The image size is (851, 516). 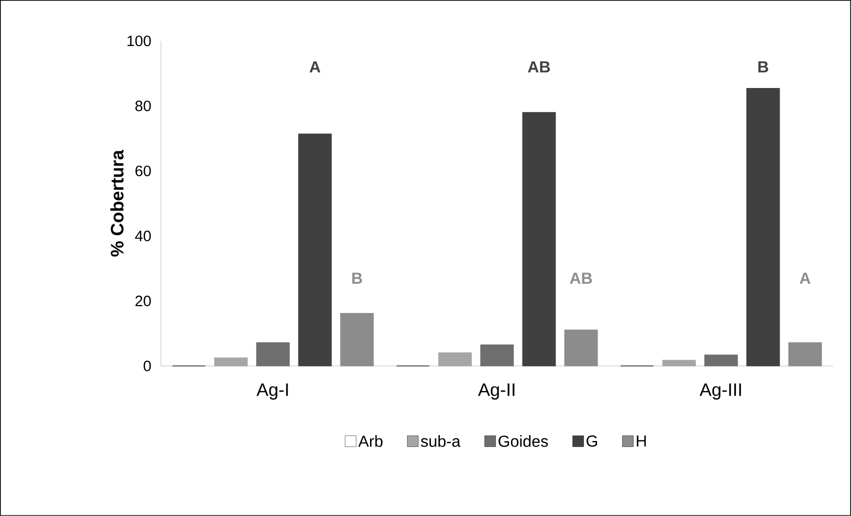 What do you see at coordinates (523, 441) in the screenshot?
I see `legend-label: Goides` at bounding box center [523, 441].